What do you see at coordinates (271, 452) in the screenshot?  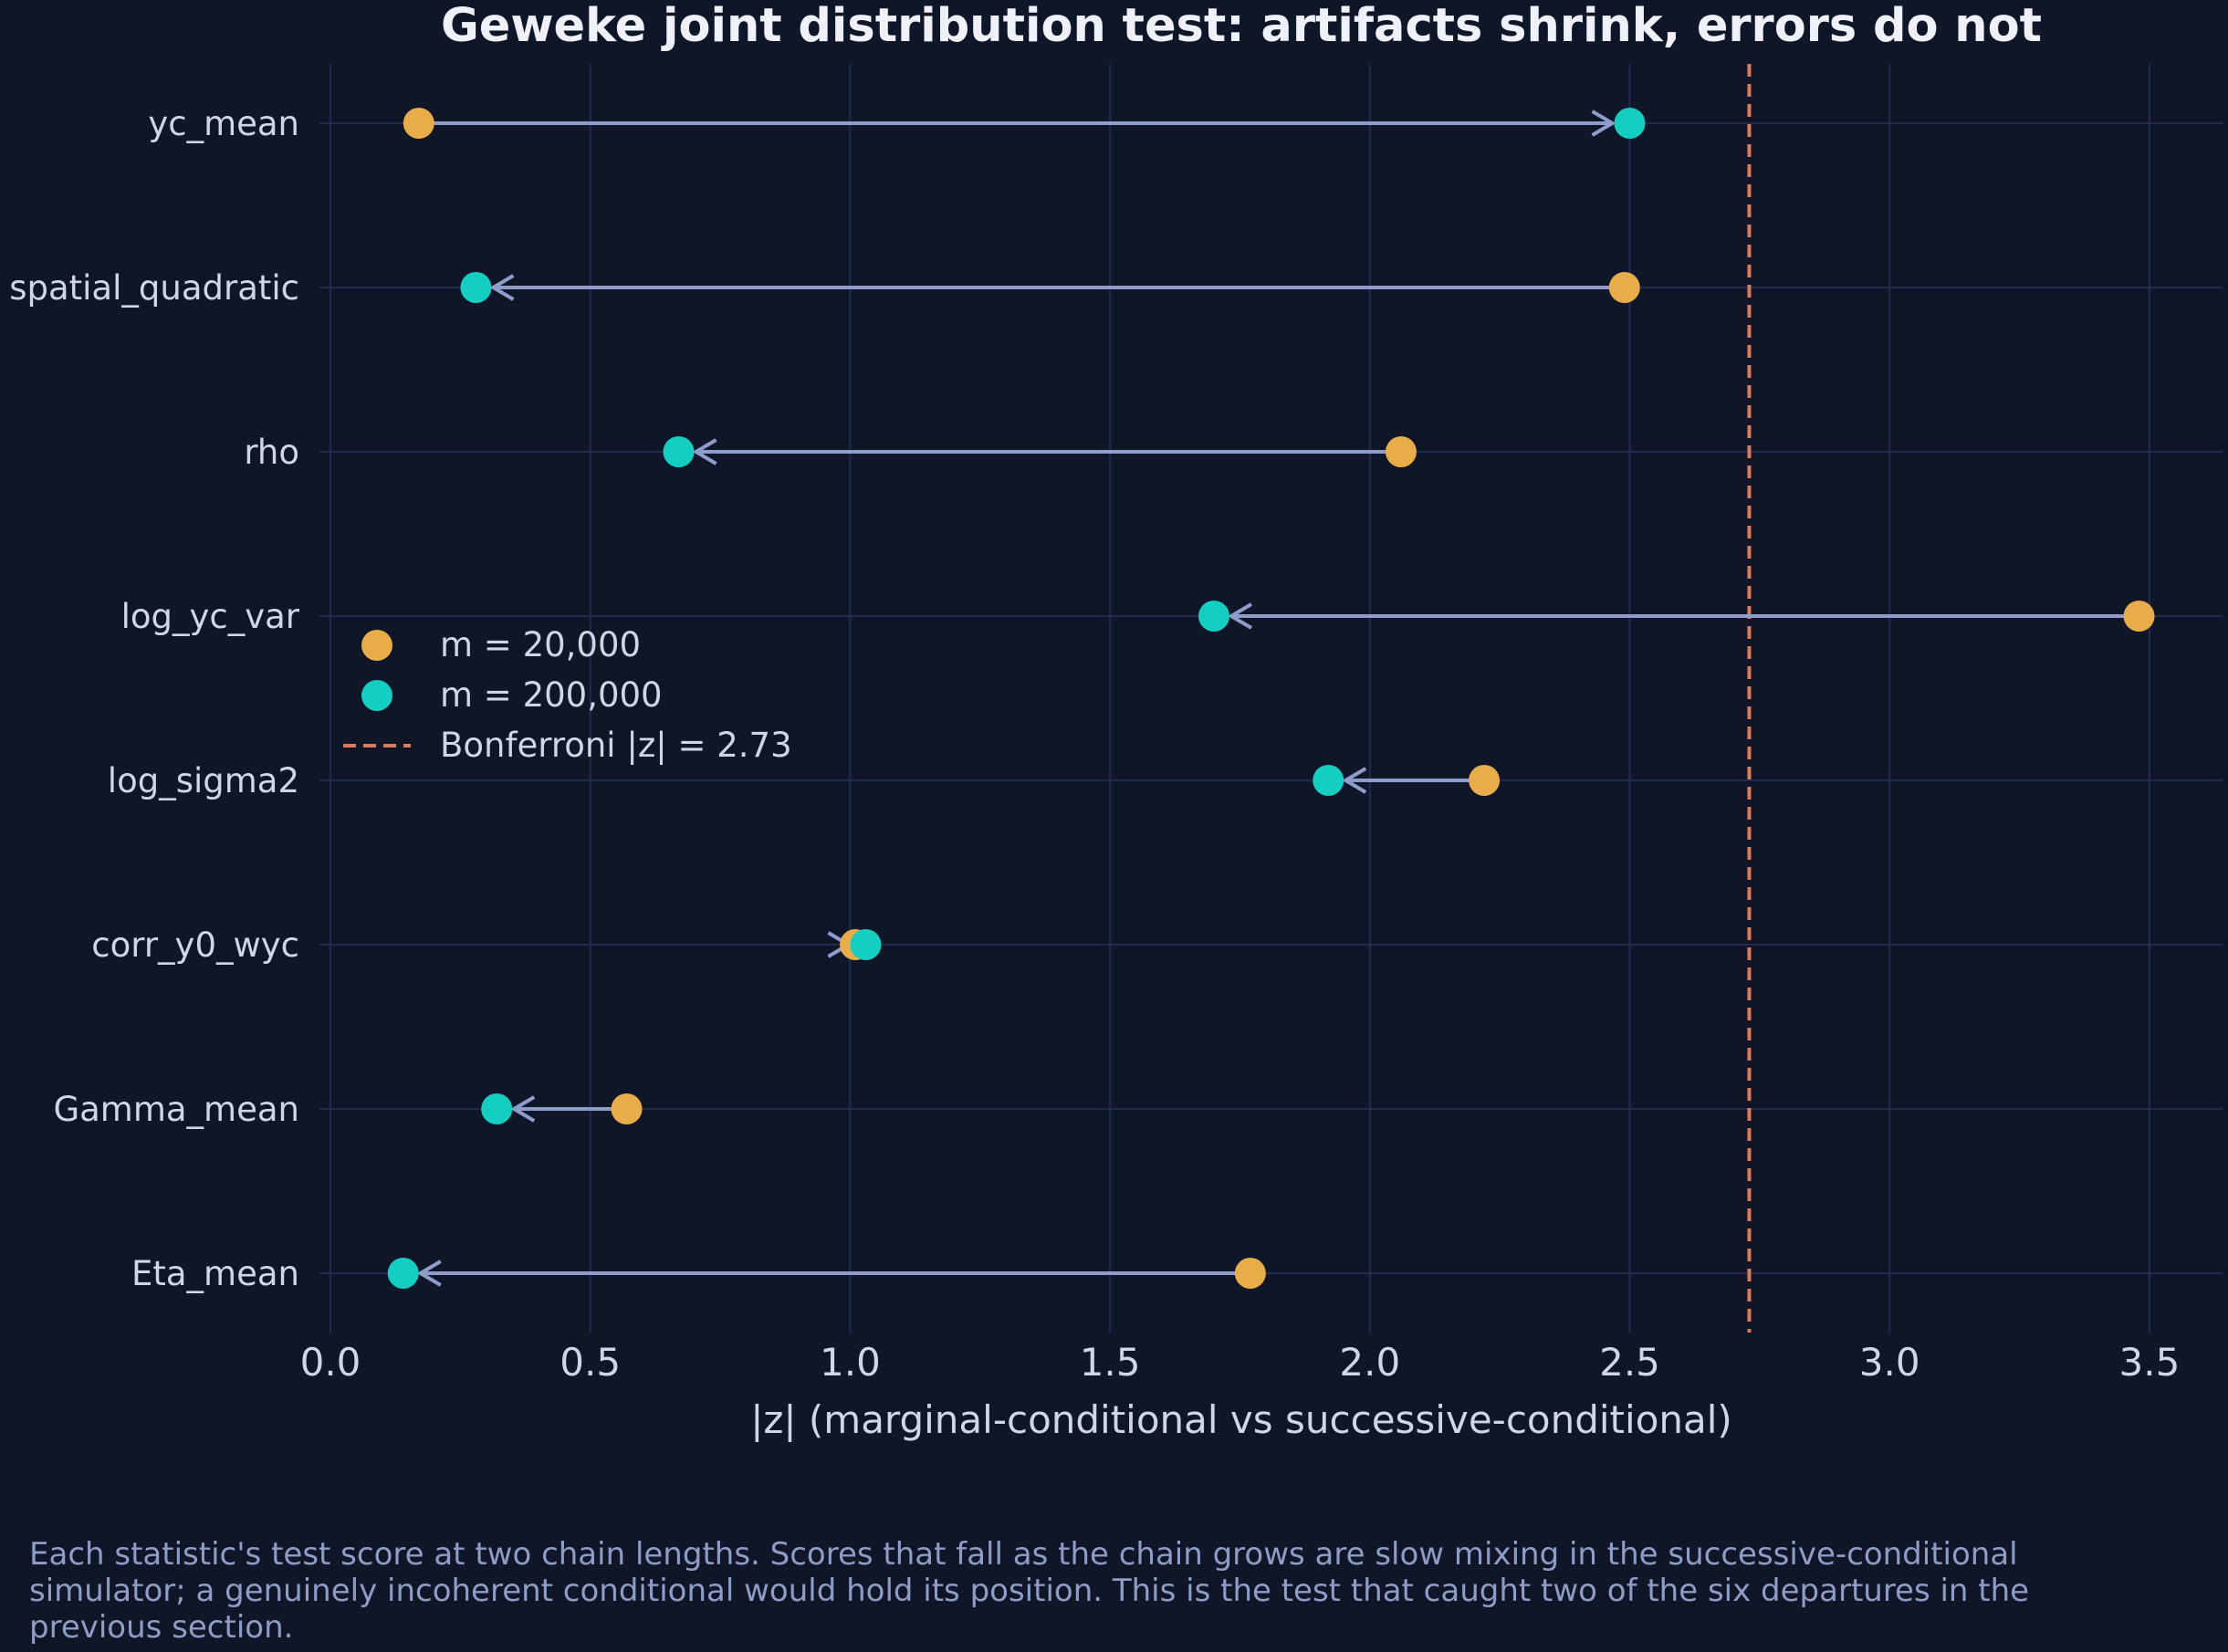 I see `y-tick-label-rho: rho` at bounding box center [271, 452].